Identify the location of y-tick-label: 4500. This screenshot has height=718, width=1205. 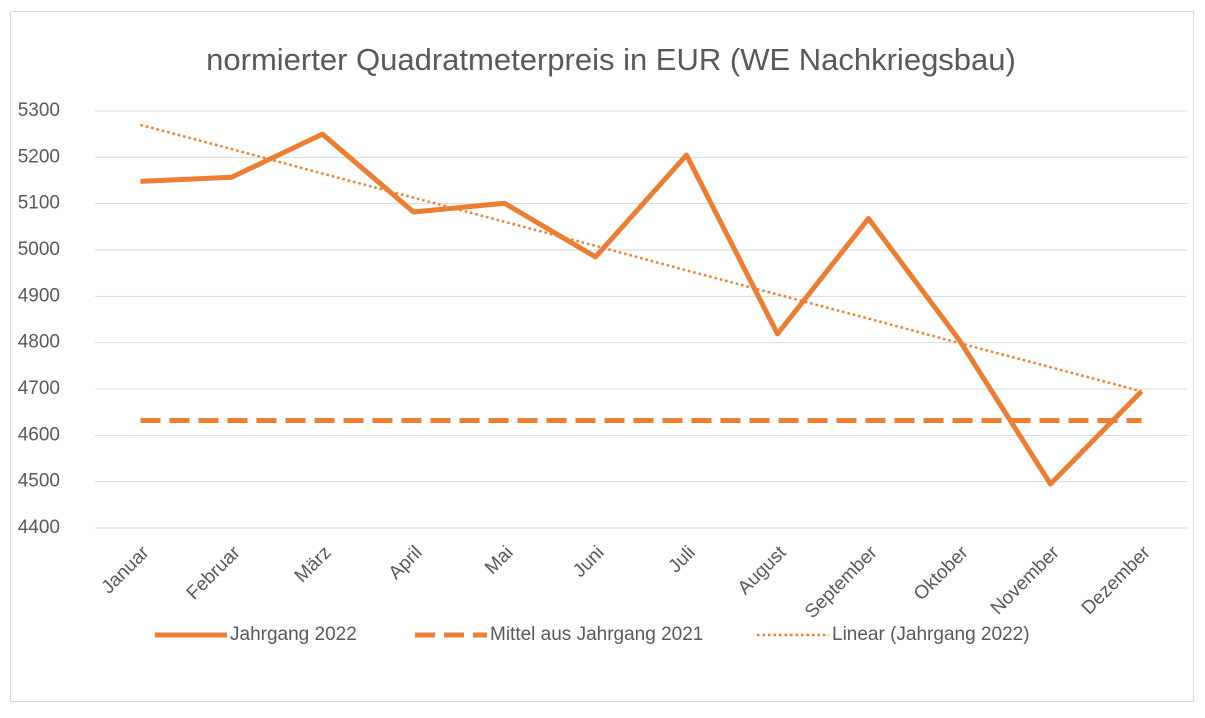
(39, 481).